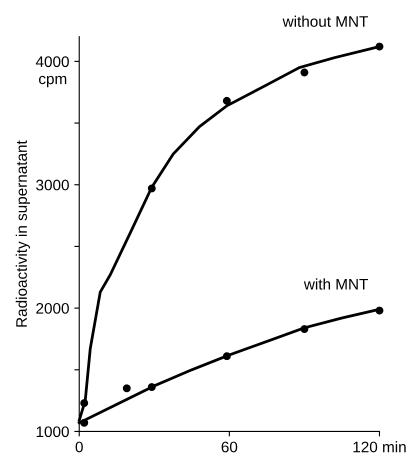 The image size is (417, 459). What do you see at coordinates (325, 21) in the screenshot?
I see `series-label: without MNT` at bounding box center [325, 21].